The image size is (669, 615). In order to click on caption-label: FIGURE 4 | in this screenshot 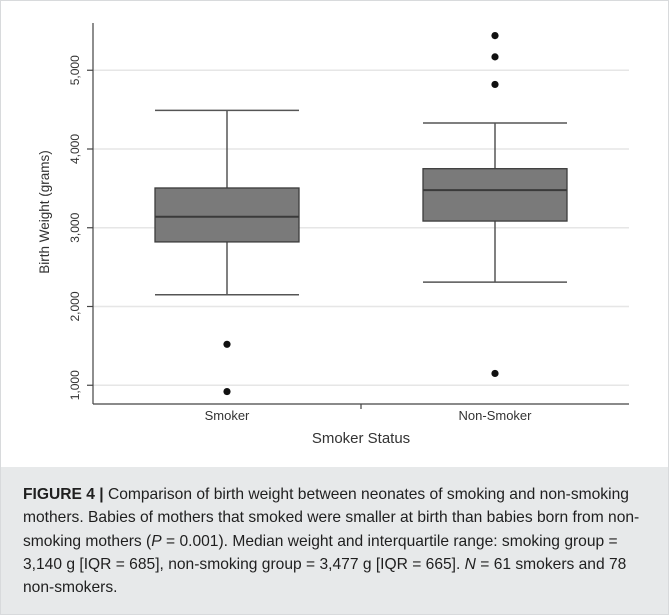, I will do `click(63, 494)`.